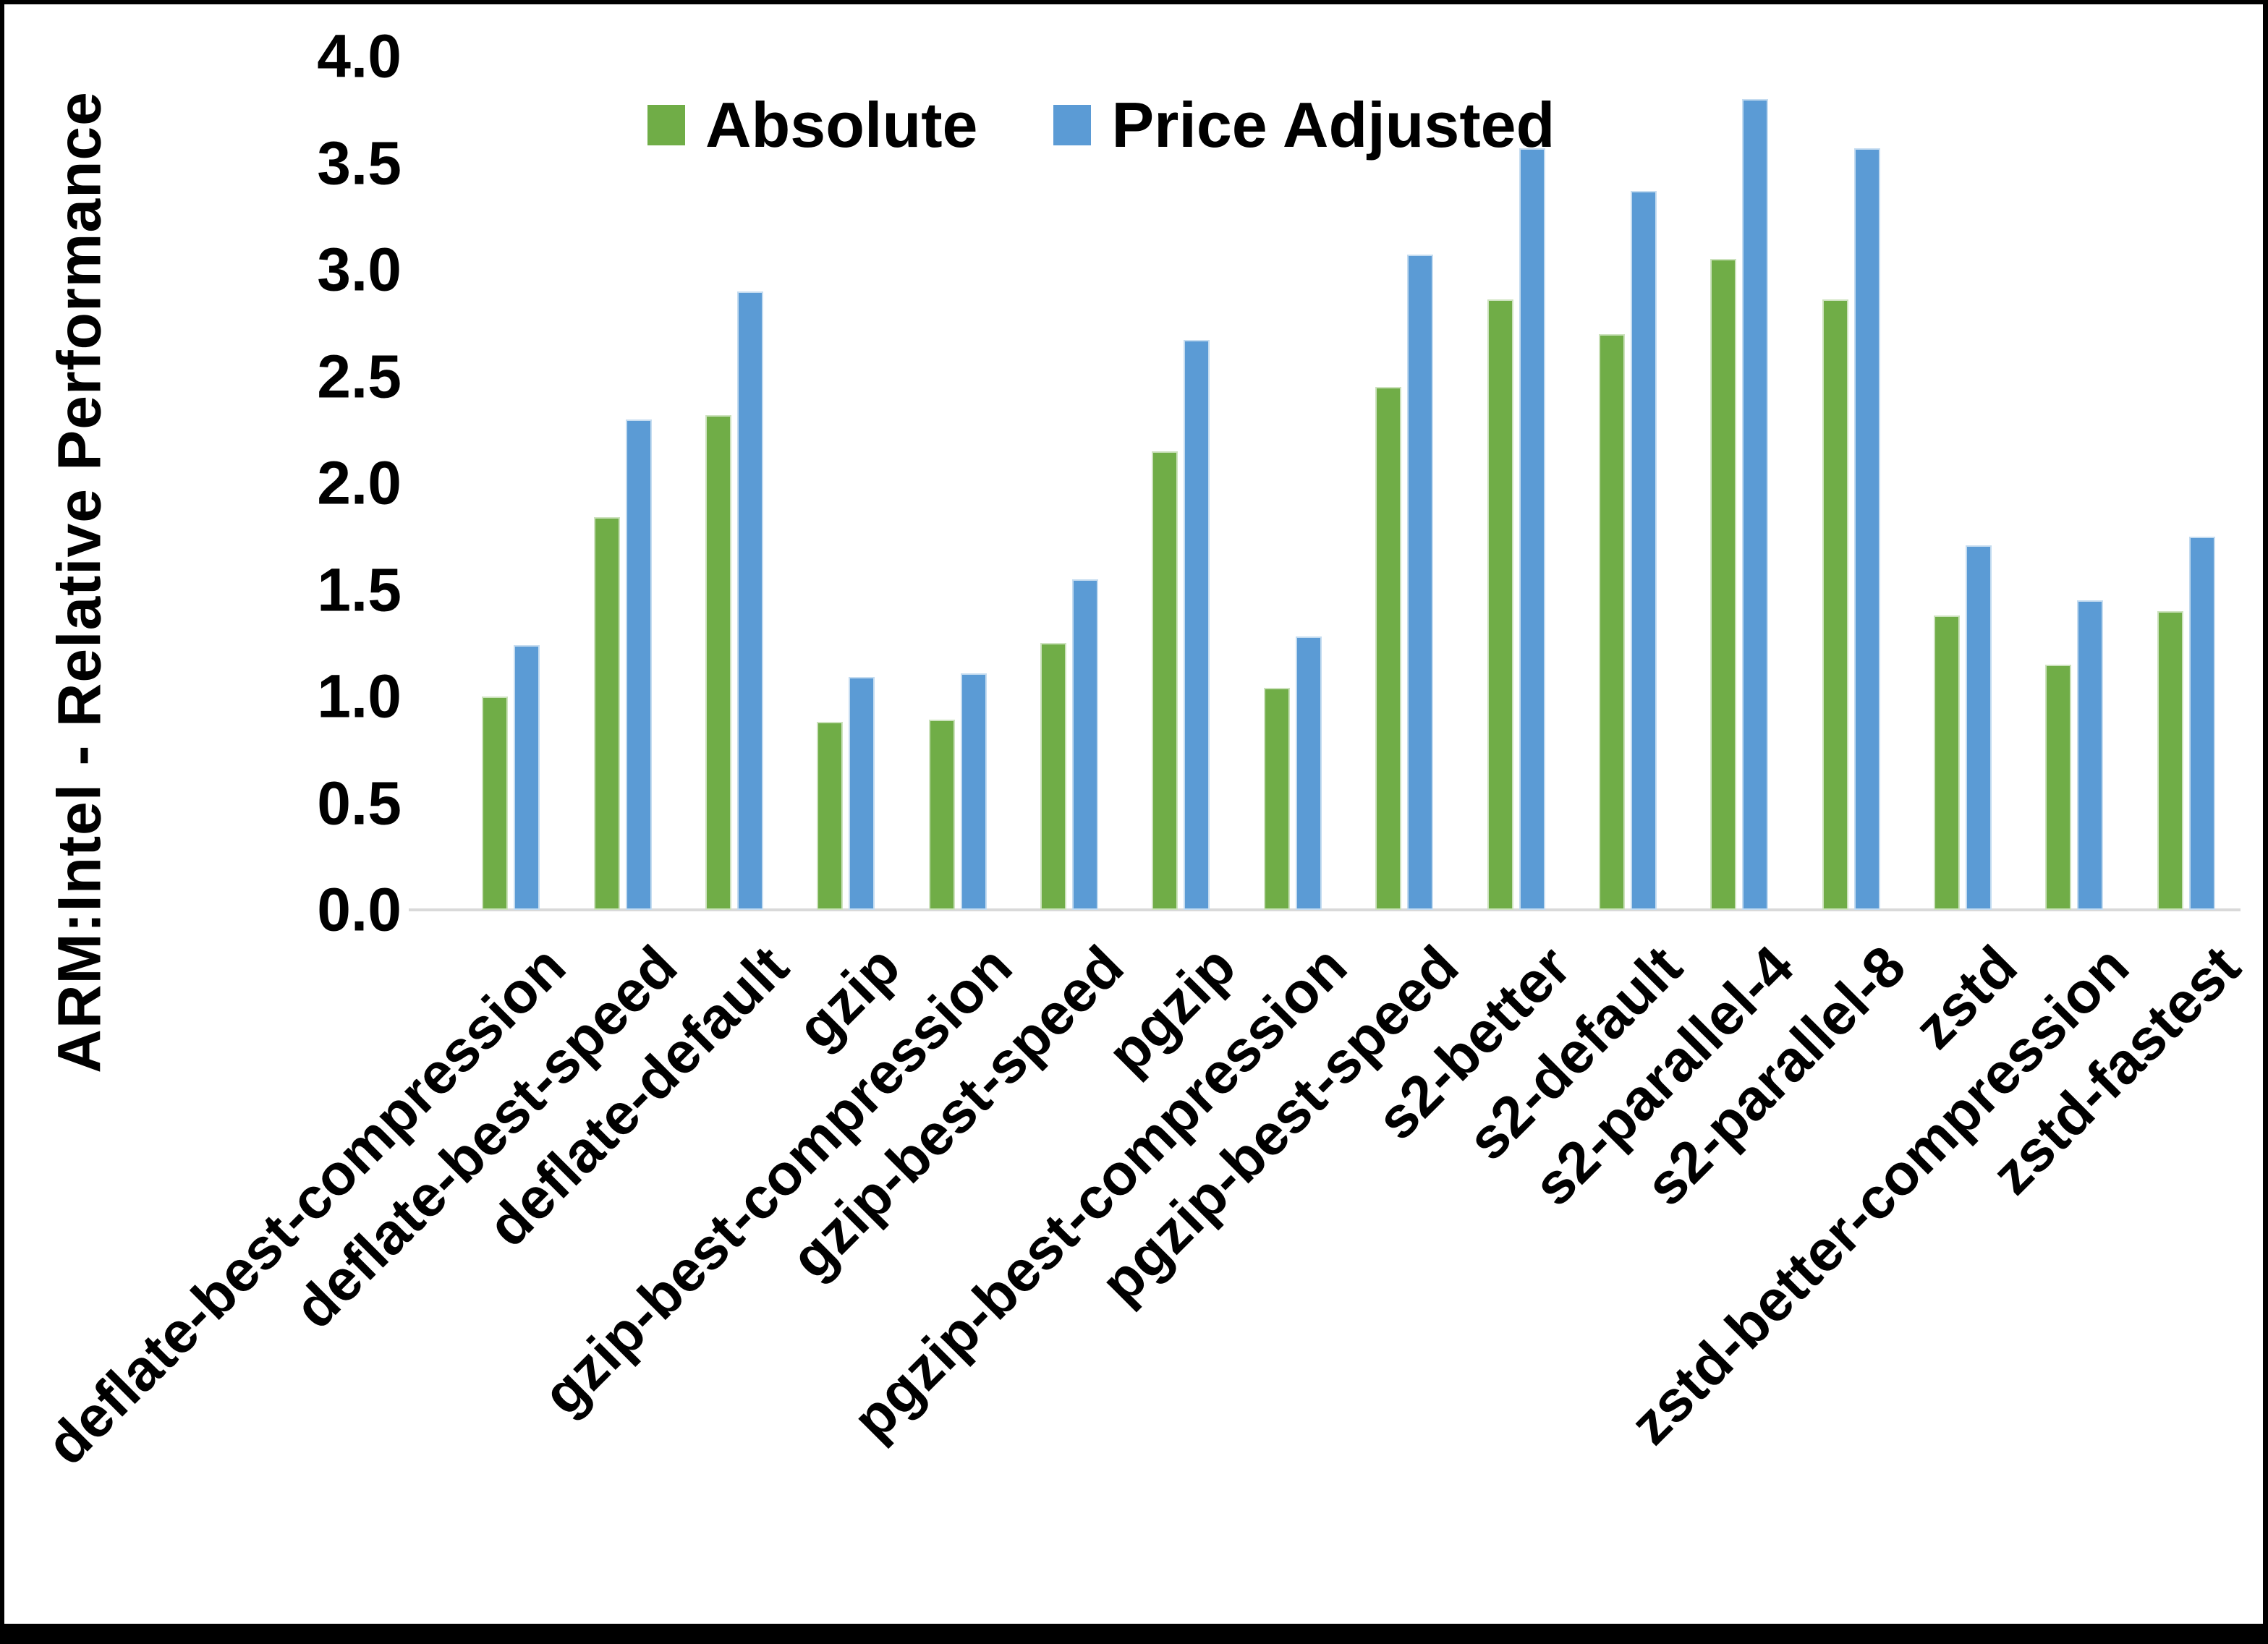 This screenshot has width=2268, height=1644. What do you see at coordinates (1333, 125) in the screenshot?
I see `legend-label: Price Adjusted` at bounding box center [1333, 125].